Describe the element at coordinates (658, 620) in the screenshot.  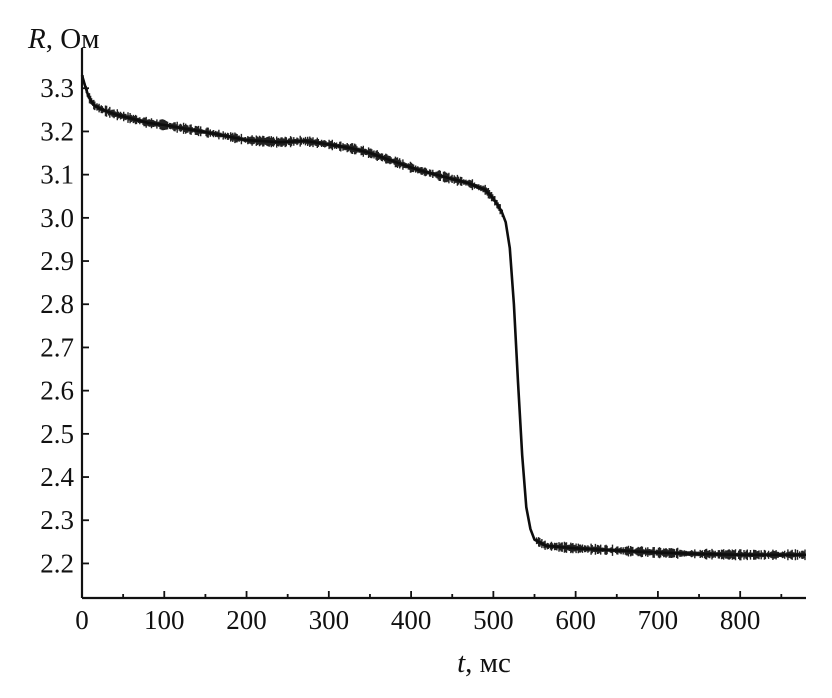
I see `x-tick-label: 700` at that location.